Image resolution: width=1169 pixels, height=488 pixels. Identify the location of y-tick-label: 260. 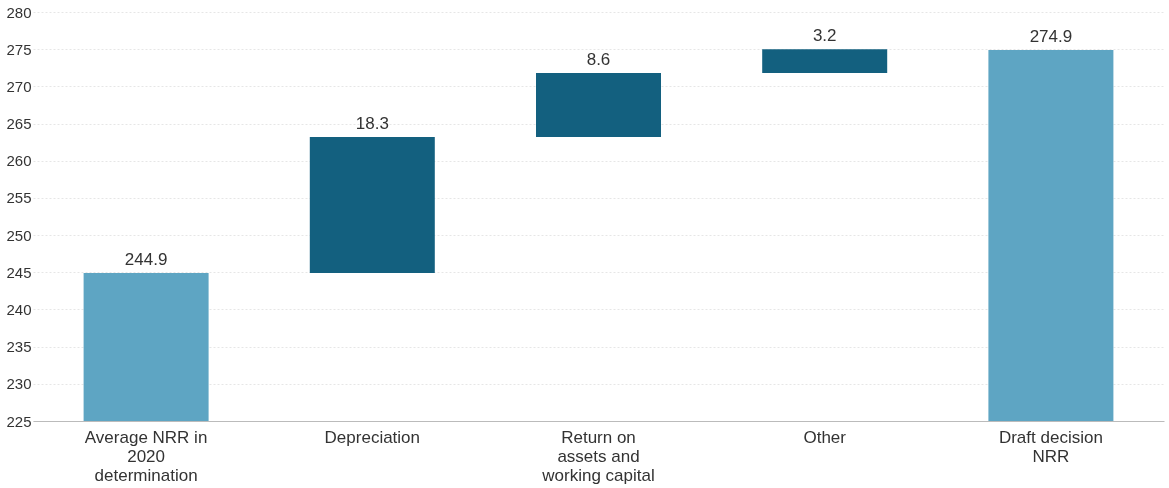
(19, 161).